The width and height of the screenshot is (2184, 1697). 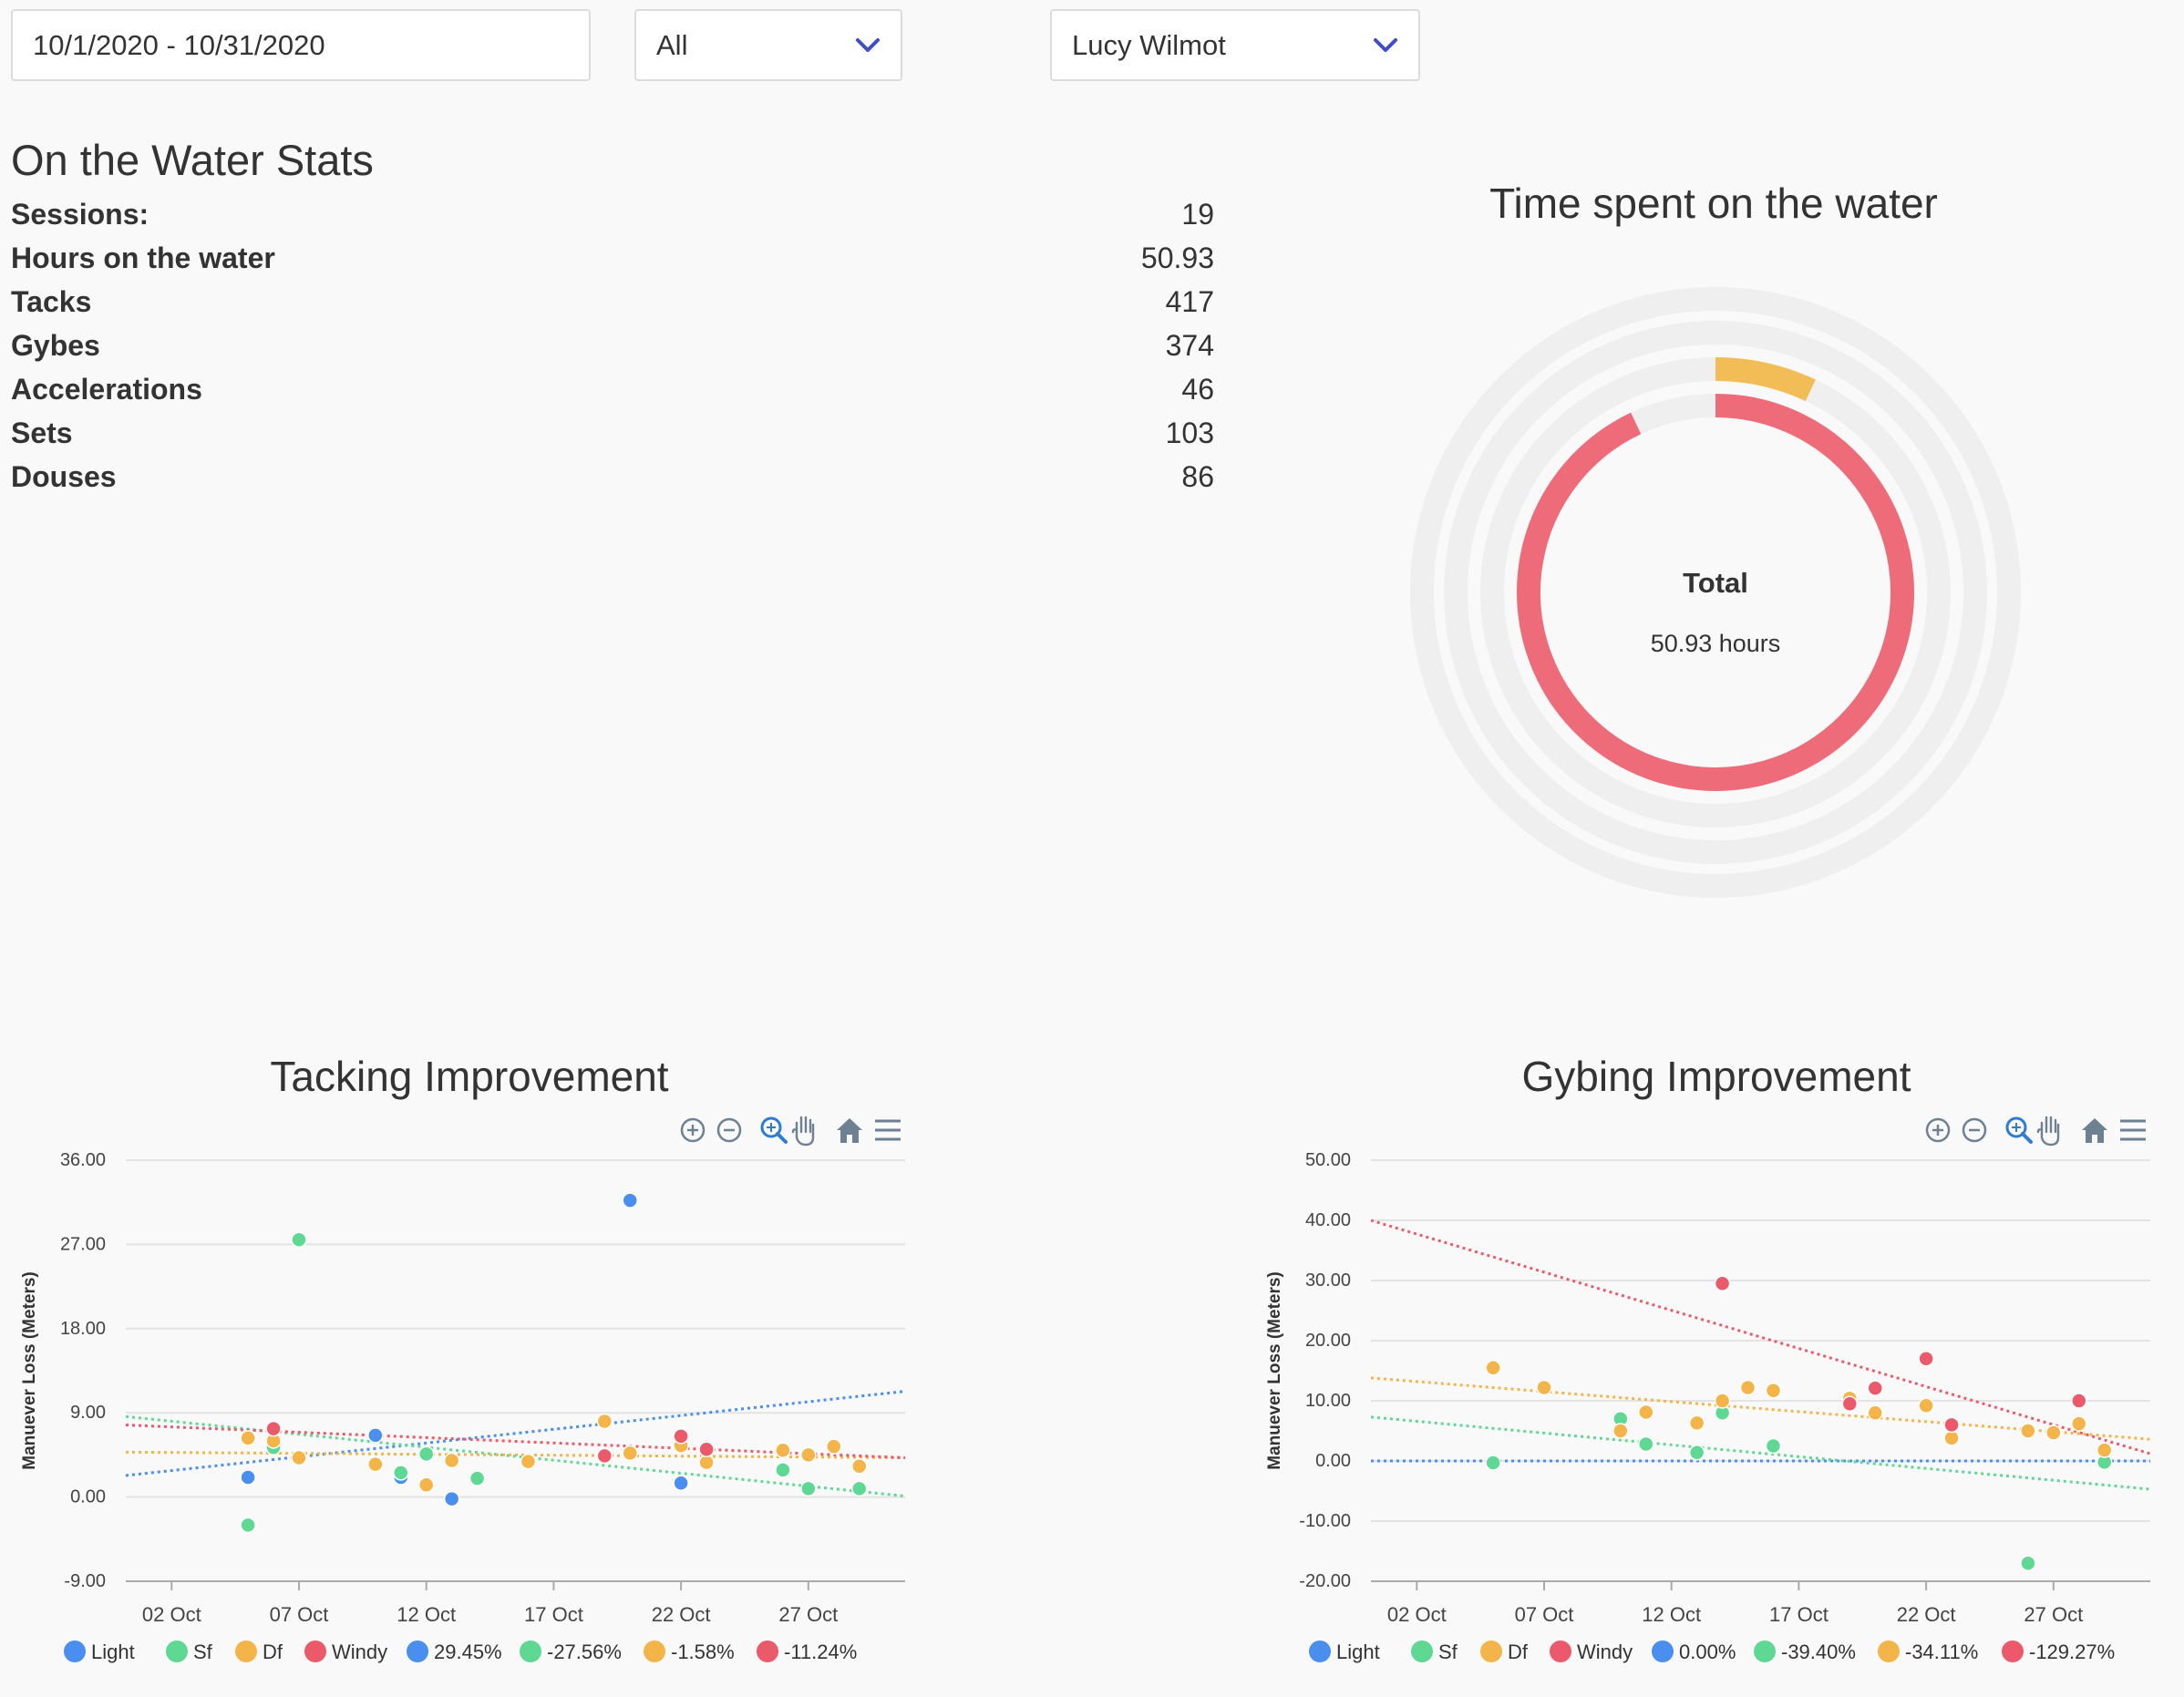 What do you see at coordinates (768, 45) in the screenshot?
I see `category-select: All` at bounding box center [768, 45].